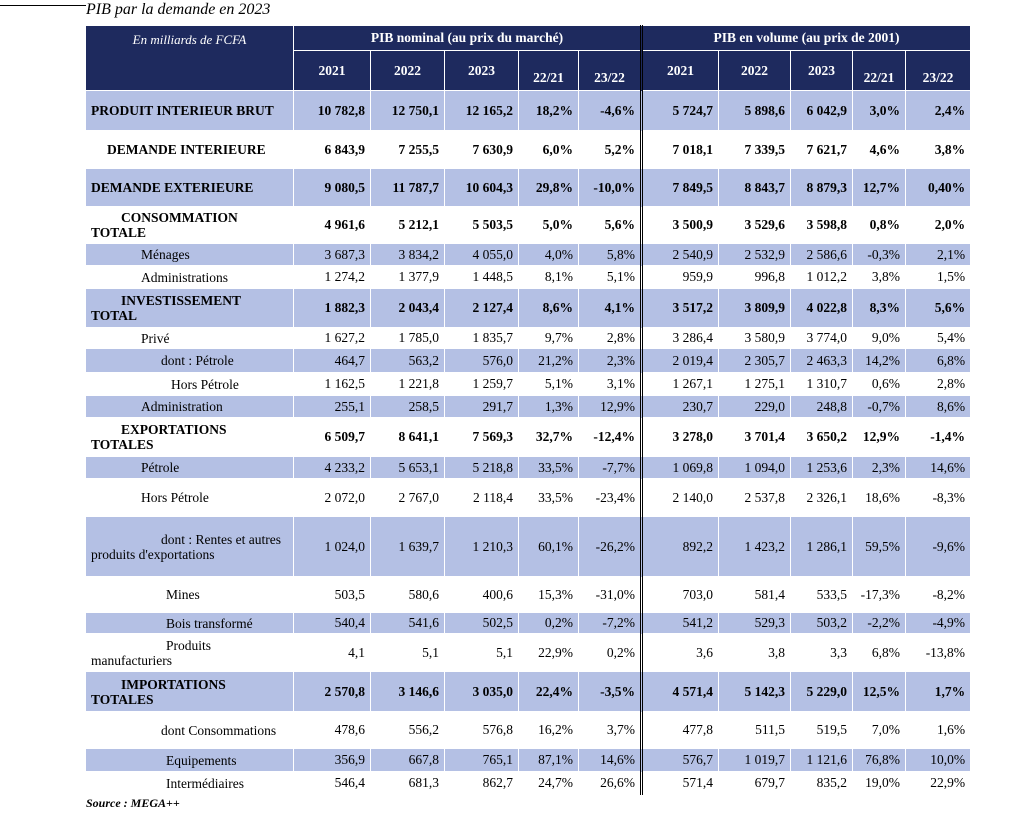 This screenshot has width=1024, height=823. I want to click on cell: 3 580,9, so click(755, 338).